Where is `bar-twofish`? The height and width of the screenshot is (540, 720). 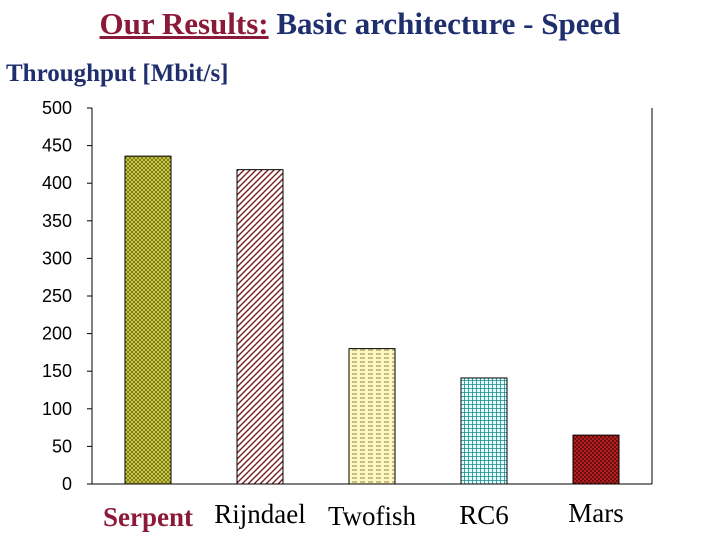
bar-twofish is located at coordinates (372, 416).